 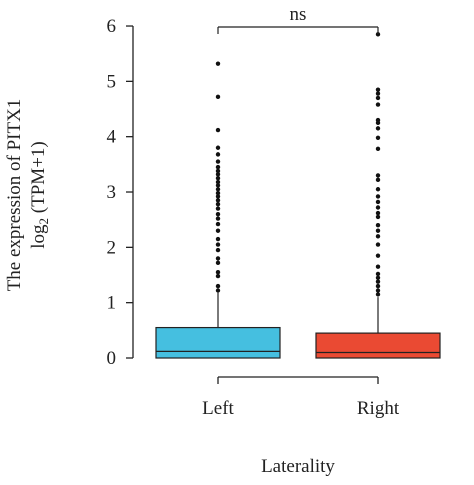 What do you see at coordinates (378, 408) in the screenshot?
I see `x-tick-label-right: Right` at bounding box center [378, 408].